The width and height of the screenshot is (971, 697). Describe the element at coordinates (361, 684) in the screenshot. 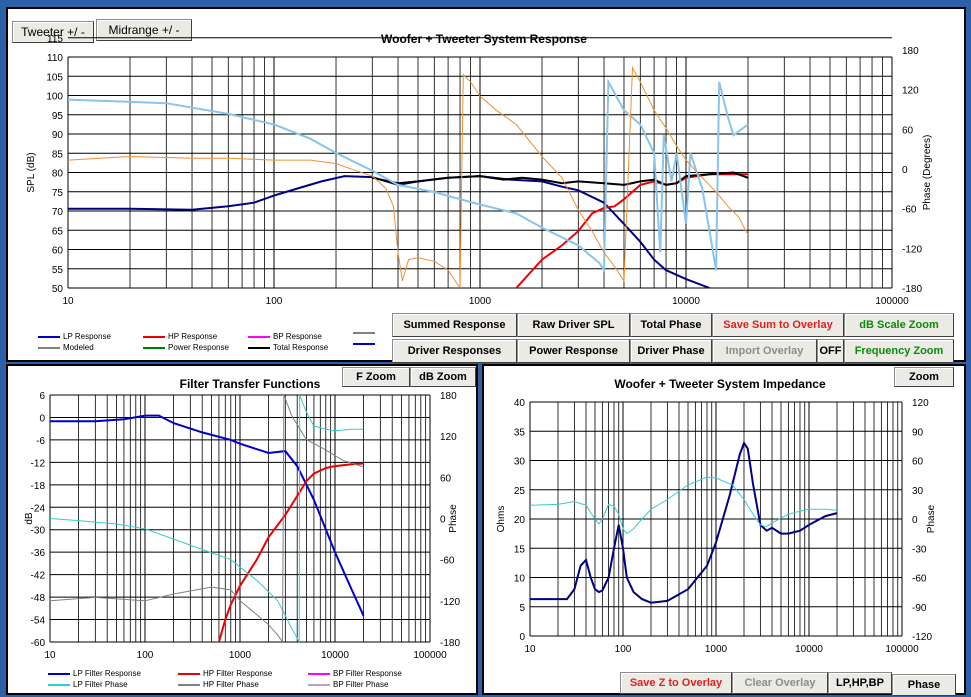

I see `legend-label: BP Filter Phase` at that location.